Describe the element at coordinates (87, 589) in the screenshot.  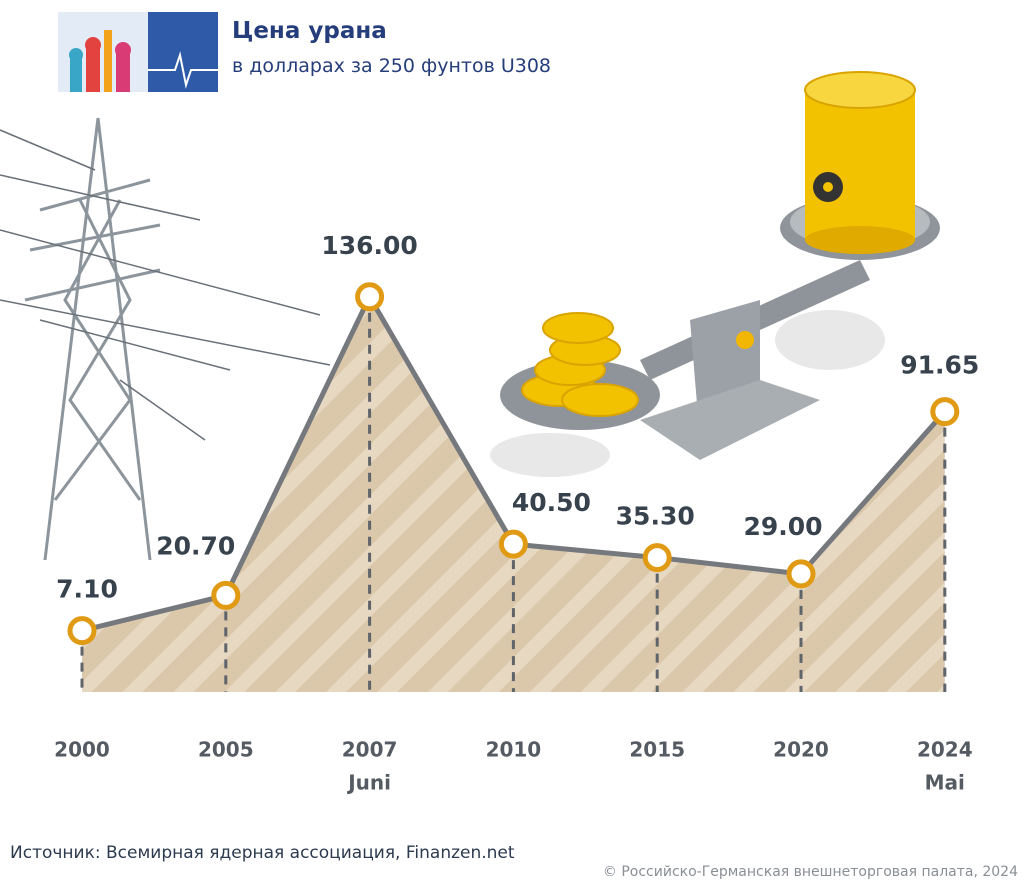
I see `value-label: 7.10` at that location.